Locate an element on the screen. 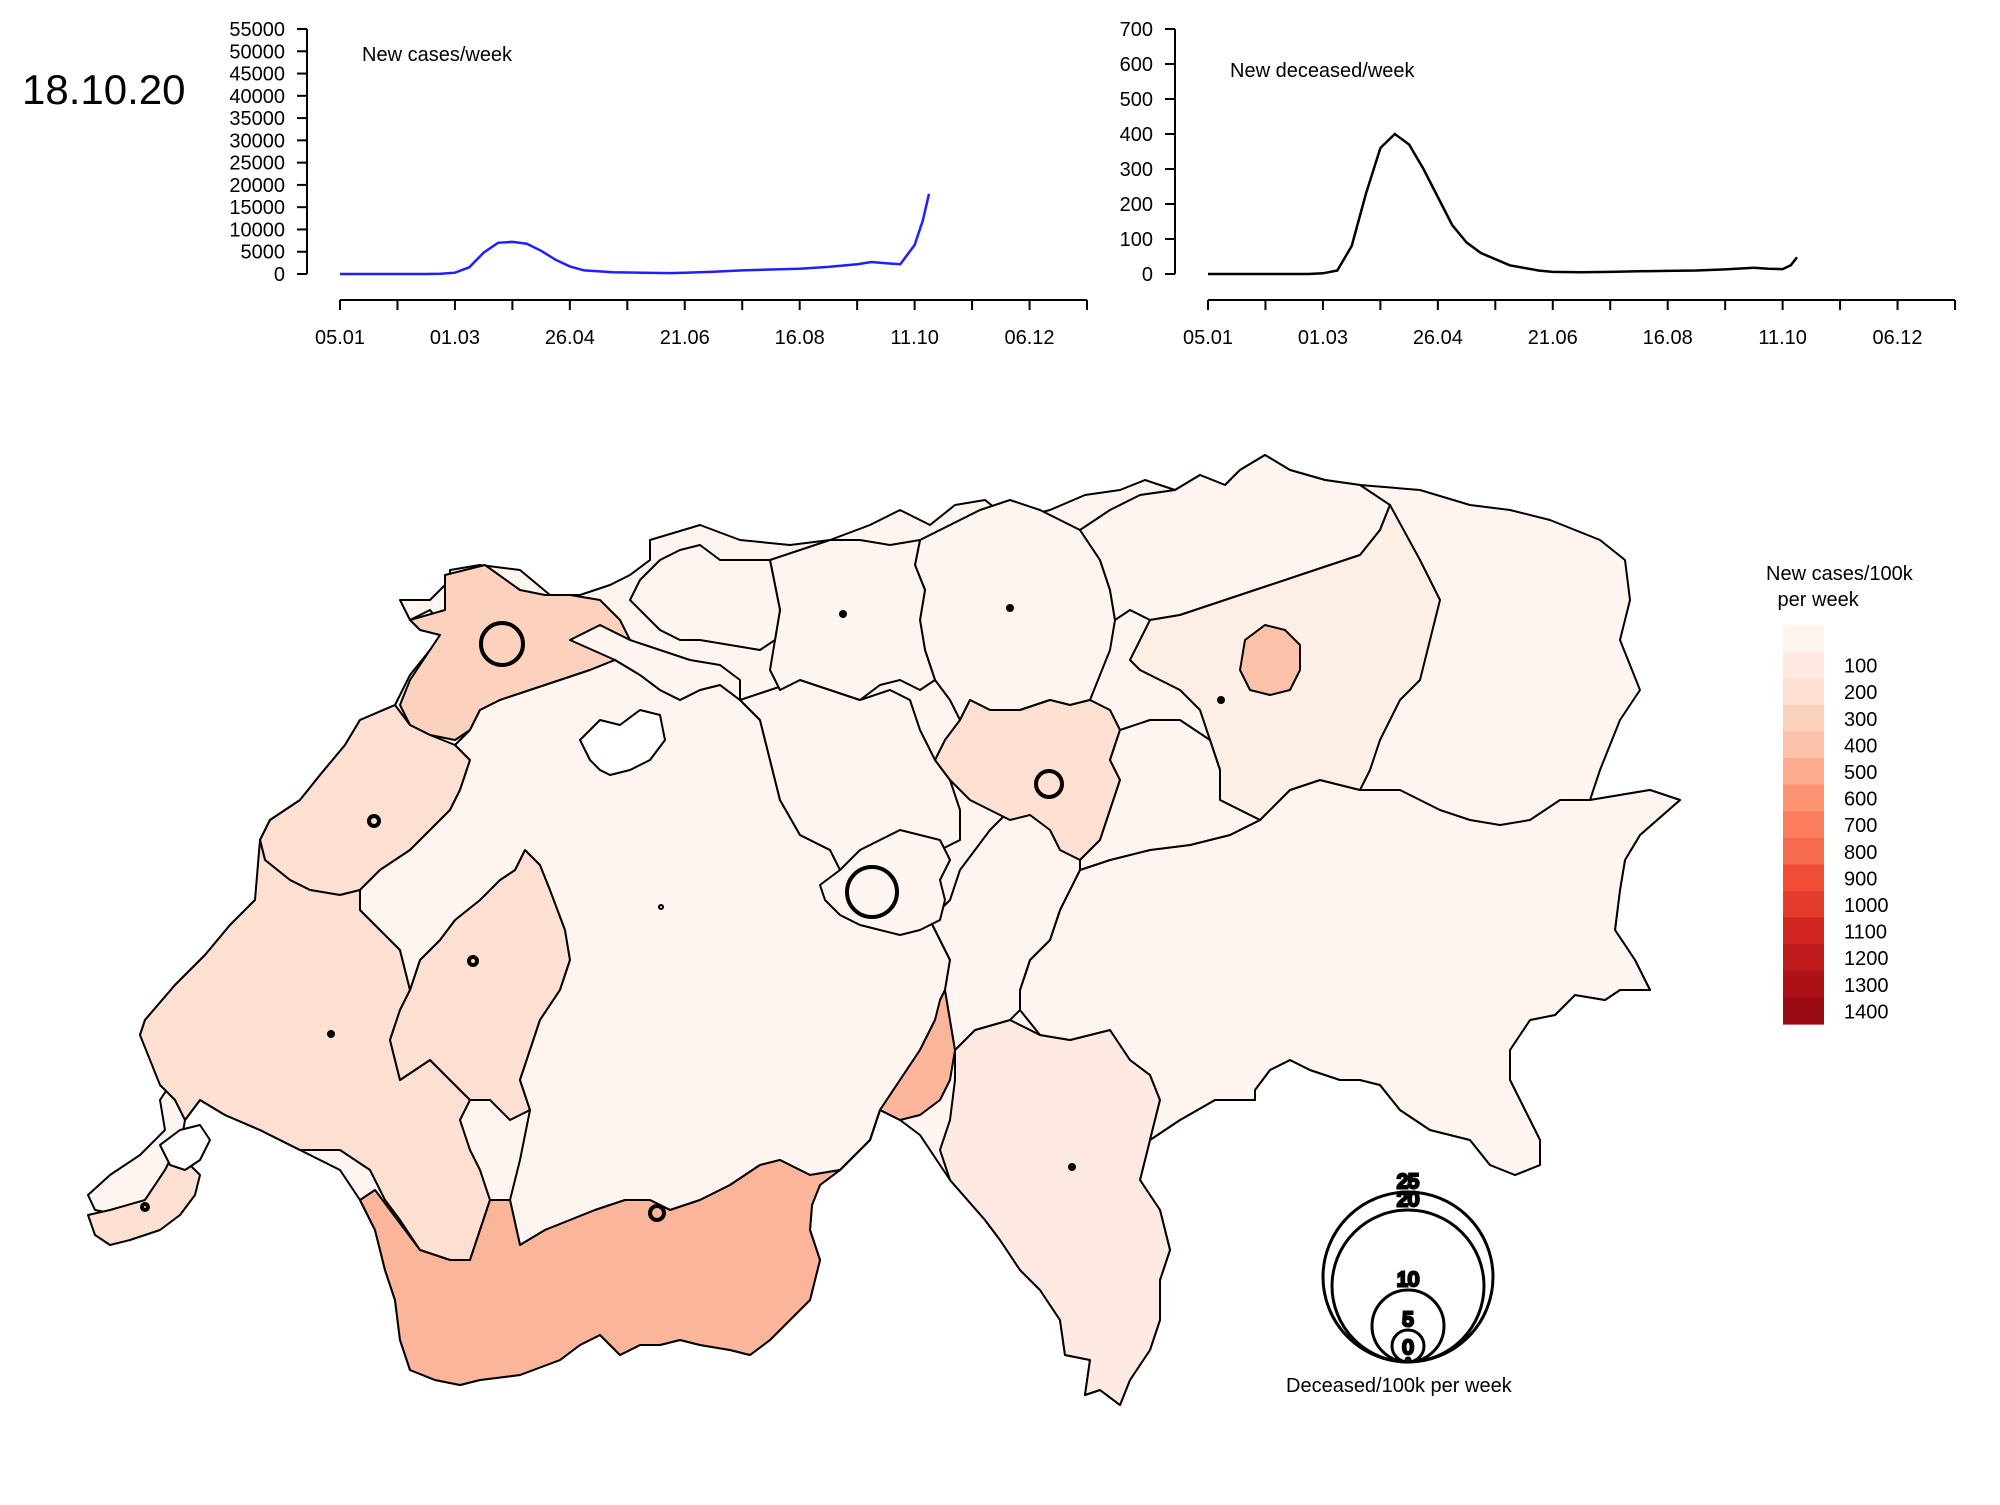 This screenshot has height=1505, width=2000. circle-legend-label: 5 is located at coordinates (1407, 1320).